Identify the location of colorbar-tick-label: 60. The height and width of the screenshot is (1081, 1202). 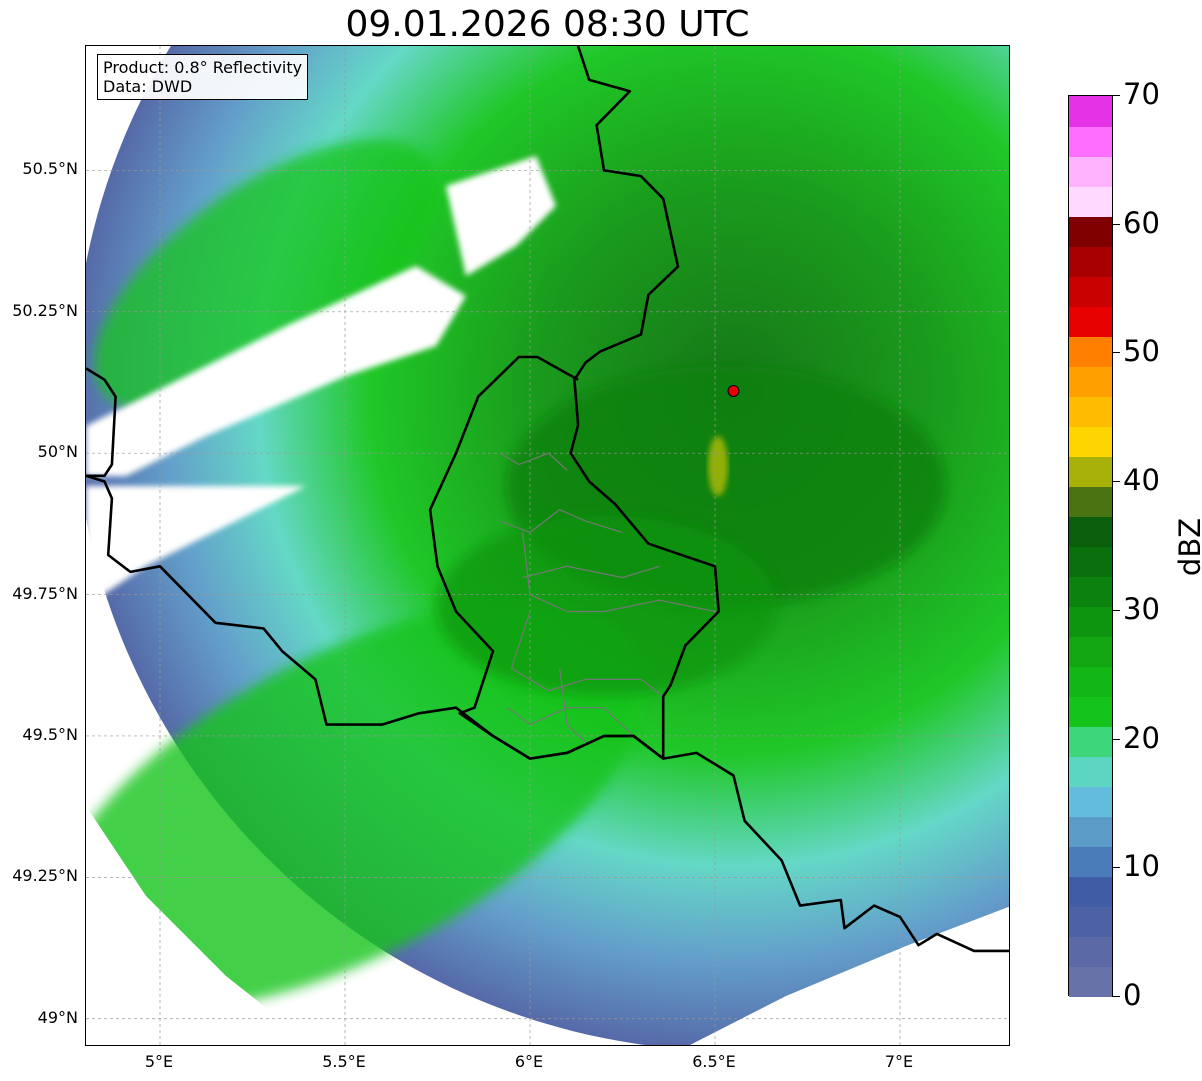
(1141, 222).